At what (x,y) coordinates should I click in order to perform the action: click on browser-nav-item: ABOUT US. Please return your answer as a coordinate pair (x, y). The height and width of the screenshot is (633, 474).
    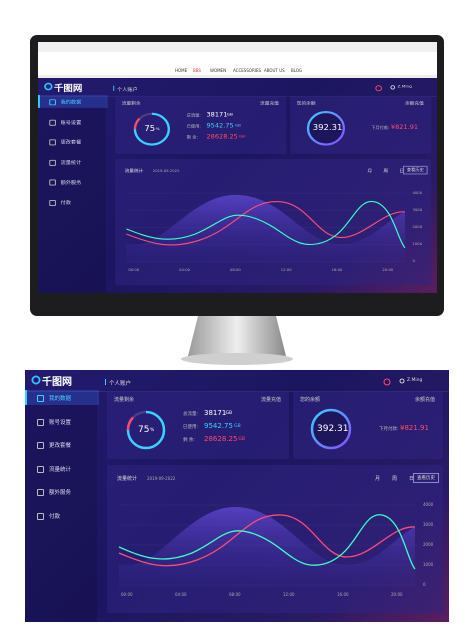
    Looking at the image, I should click on (274, 70).